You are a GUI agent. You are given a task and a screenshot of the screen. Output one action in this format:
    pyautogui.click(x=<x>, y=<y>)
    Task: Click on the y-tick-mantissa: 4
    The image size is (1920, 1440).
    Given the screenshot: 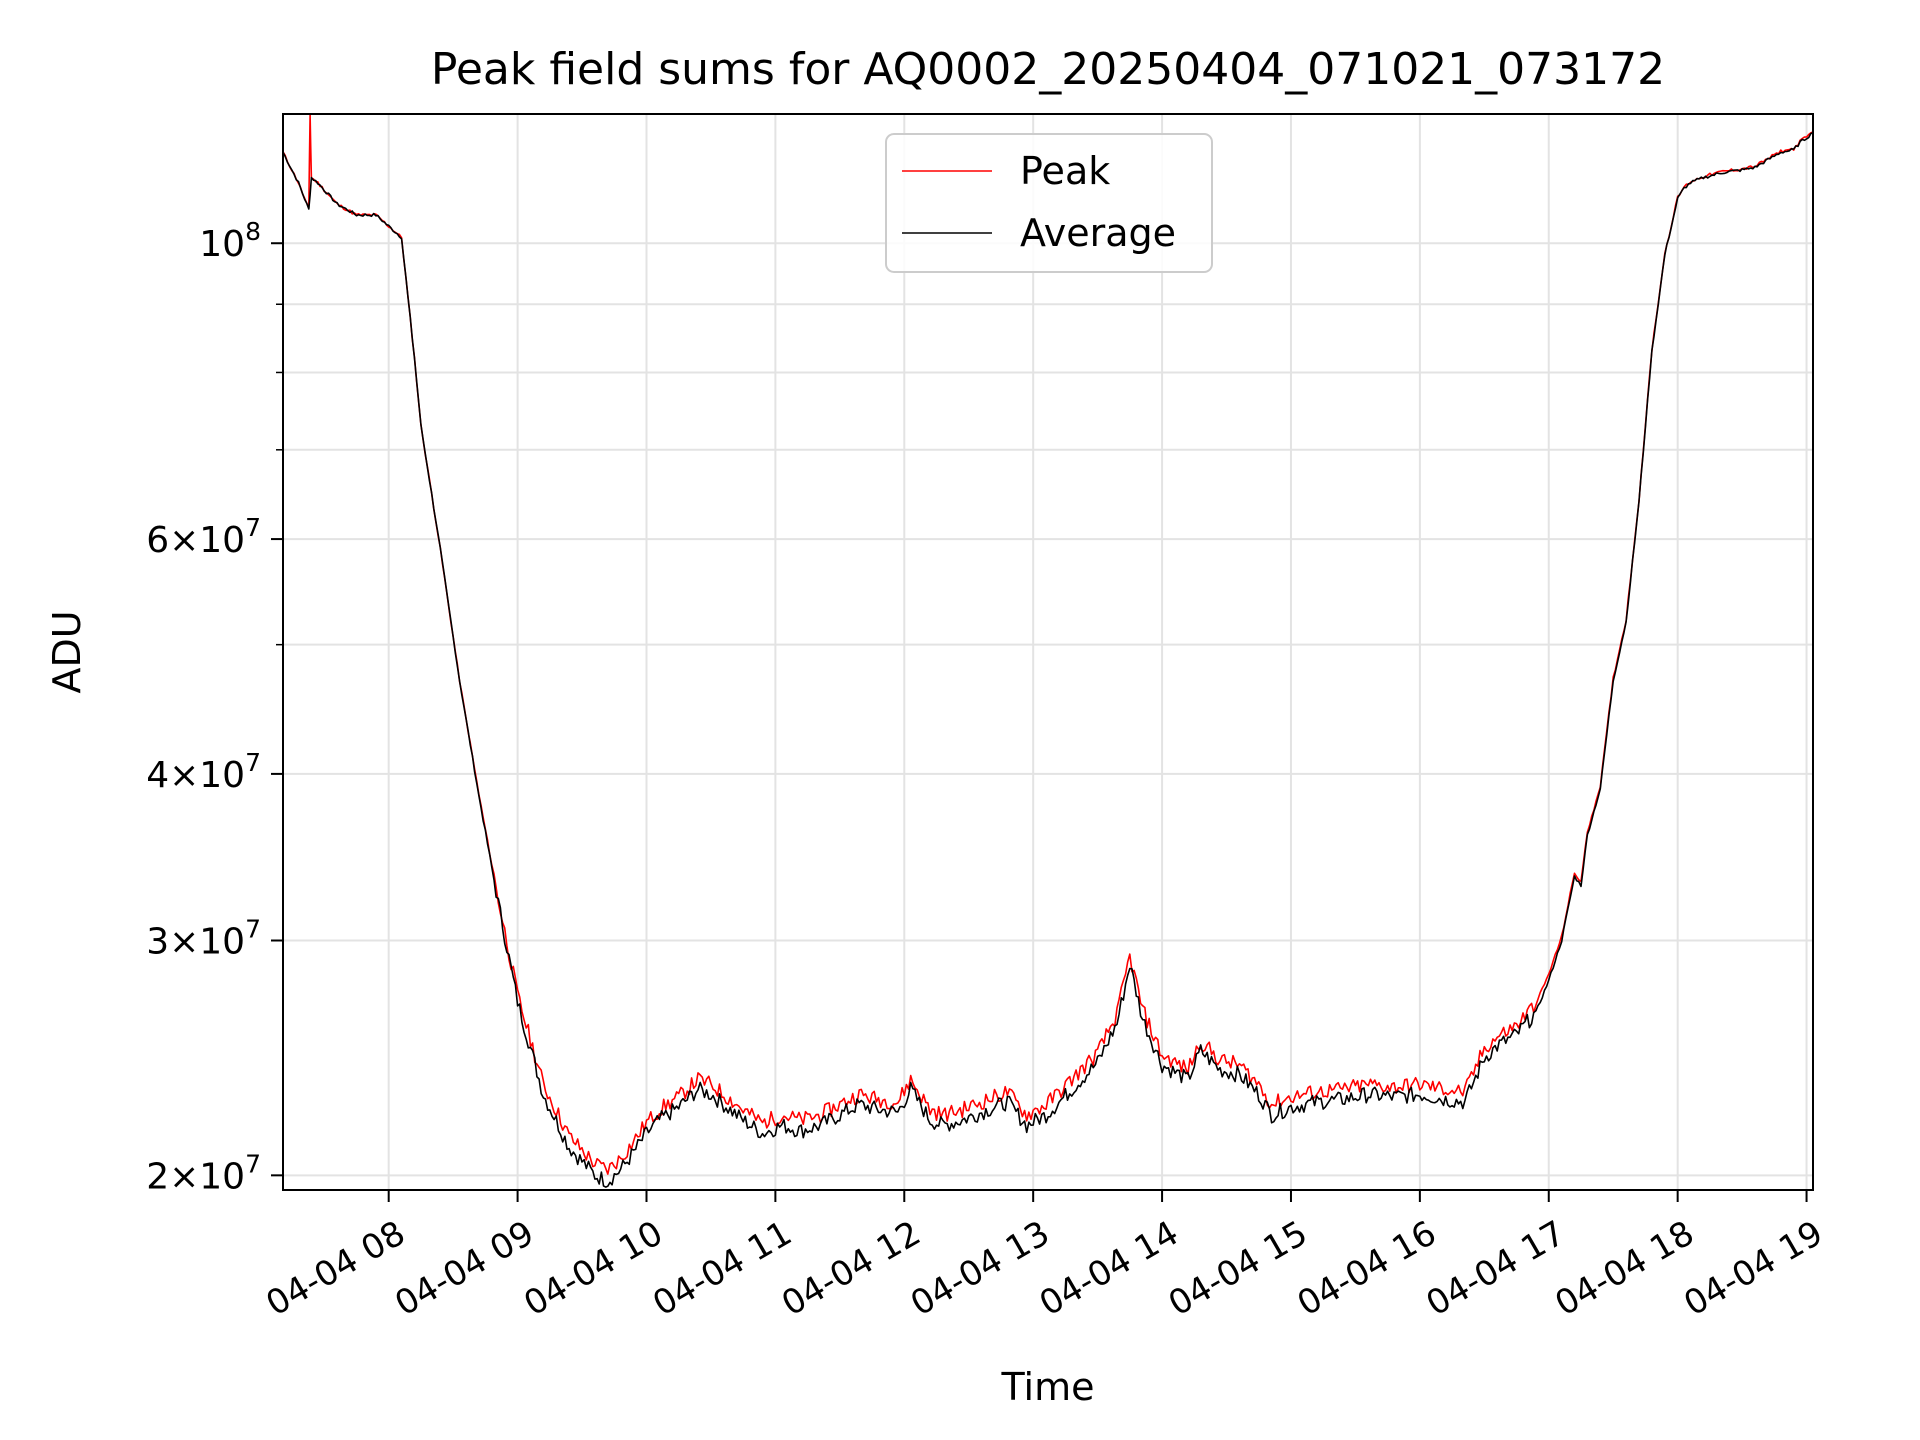 What is the action you would take?
    pyautogui.click(x=157, y=775)
    